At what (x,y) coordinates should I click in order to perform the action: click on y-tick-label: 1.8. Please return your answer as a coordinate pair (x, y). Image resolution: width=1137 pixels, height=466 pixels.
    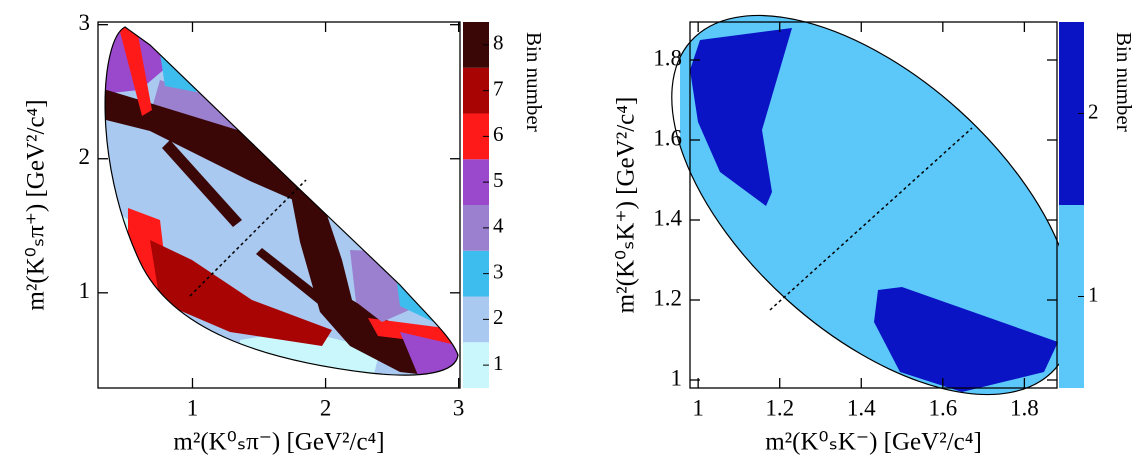
    Looking at the image, I should click on (667, 57).